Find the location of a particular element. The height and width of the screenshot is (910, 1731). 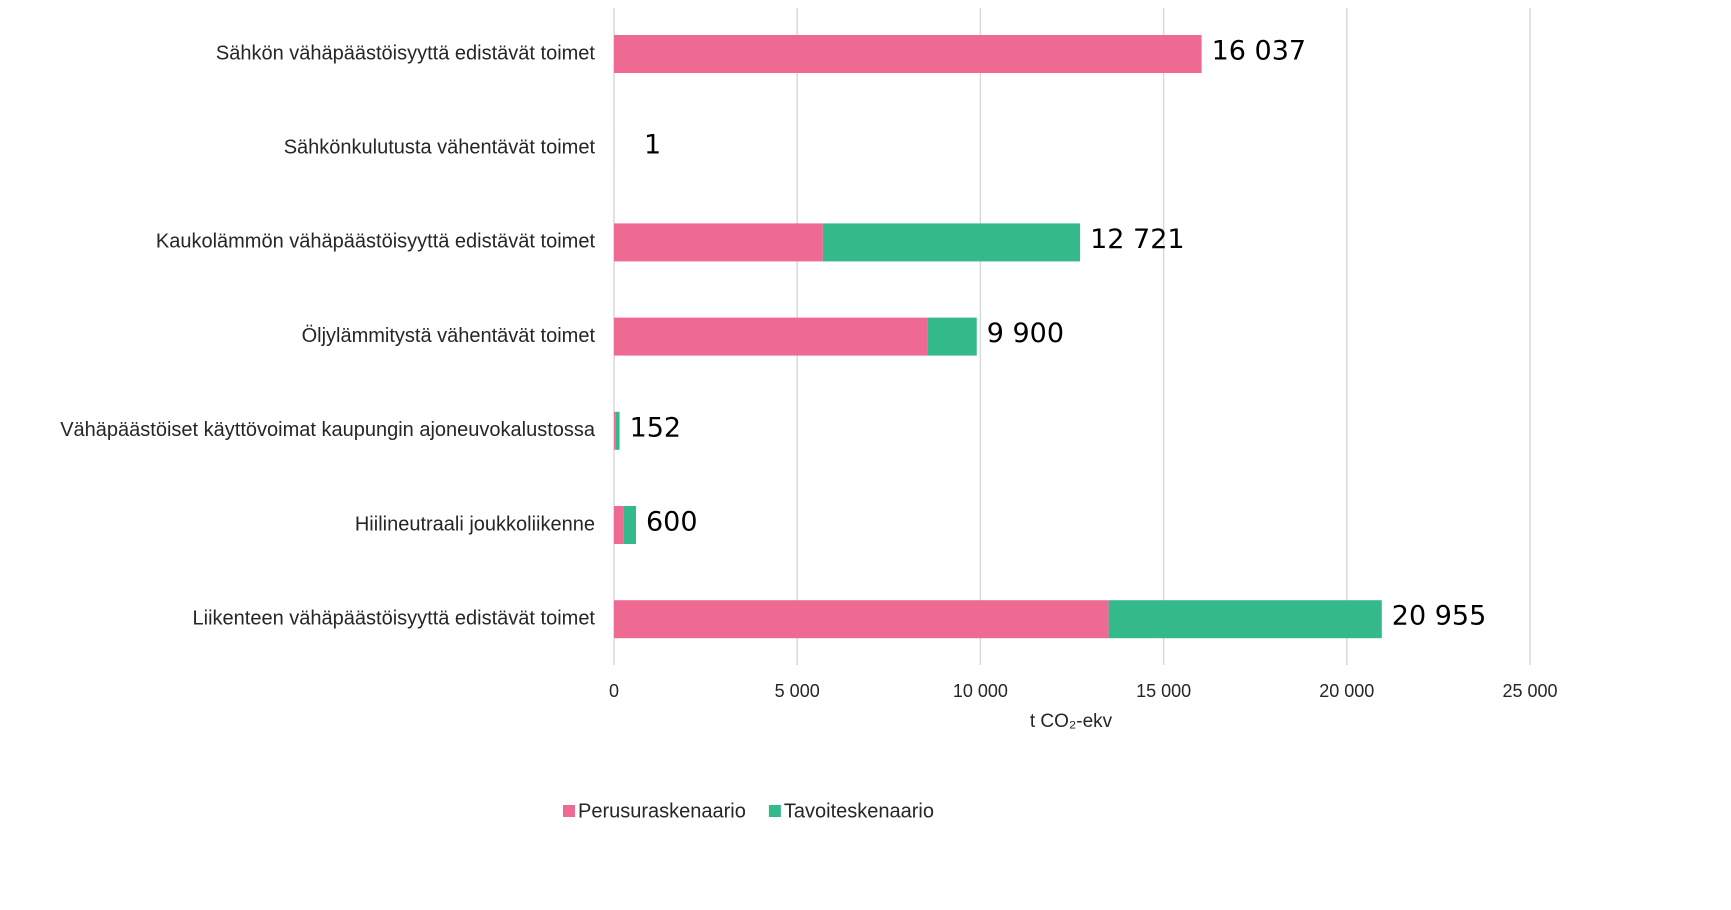

x-tick-label: 20 000 is located at coordinates (1346, 691).